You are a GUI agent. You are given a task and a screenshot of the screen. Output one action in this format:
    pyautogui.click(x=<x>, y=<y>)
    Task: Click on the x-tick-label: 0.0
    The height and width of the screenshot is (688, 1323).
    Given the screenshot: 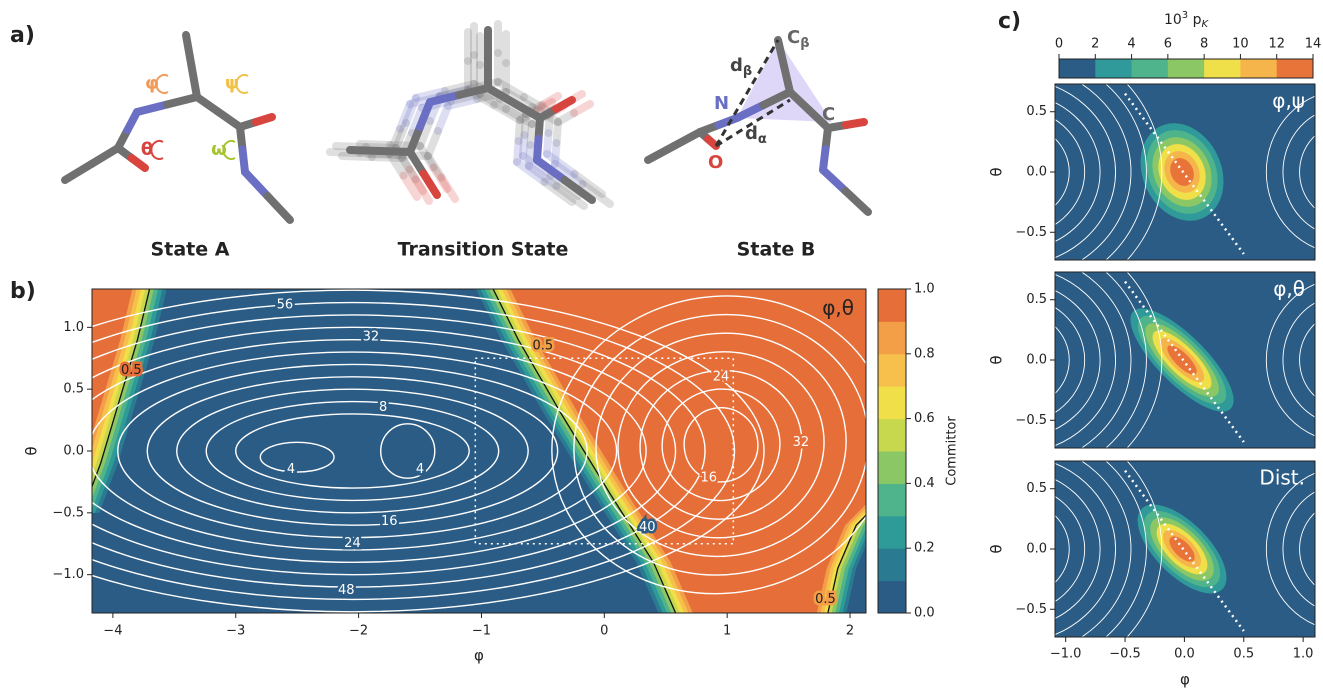 What is the action you would take?
    pyautogui.click(x=1184, y=654)
    